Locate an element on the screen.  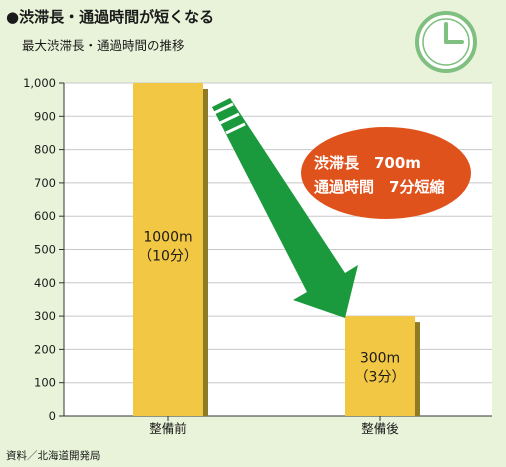
clock-icon is located at coordinates (446, 42).